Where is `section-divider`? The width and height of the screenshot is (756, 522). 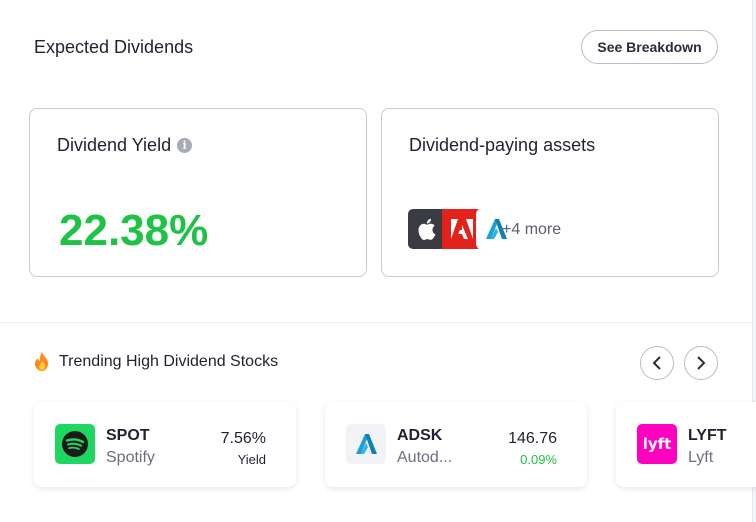 section-divider is located at coordinates (376, 322).